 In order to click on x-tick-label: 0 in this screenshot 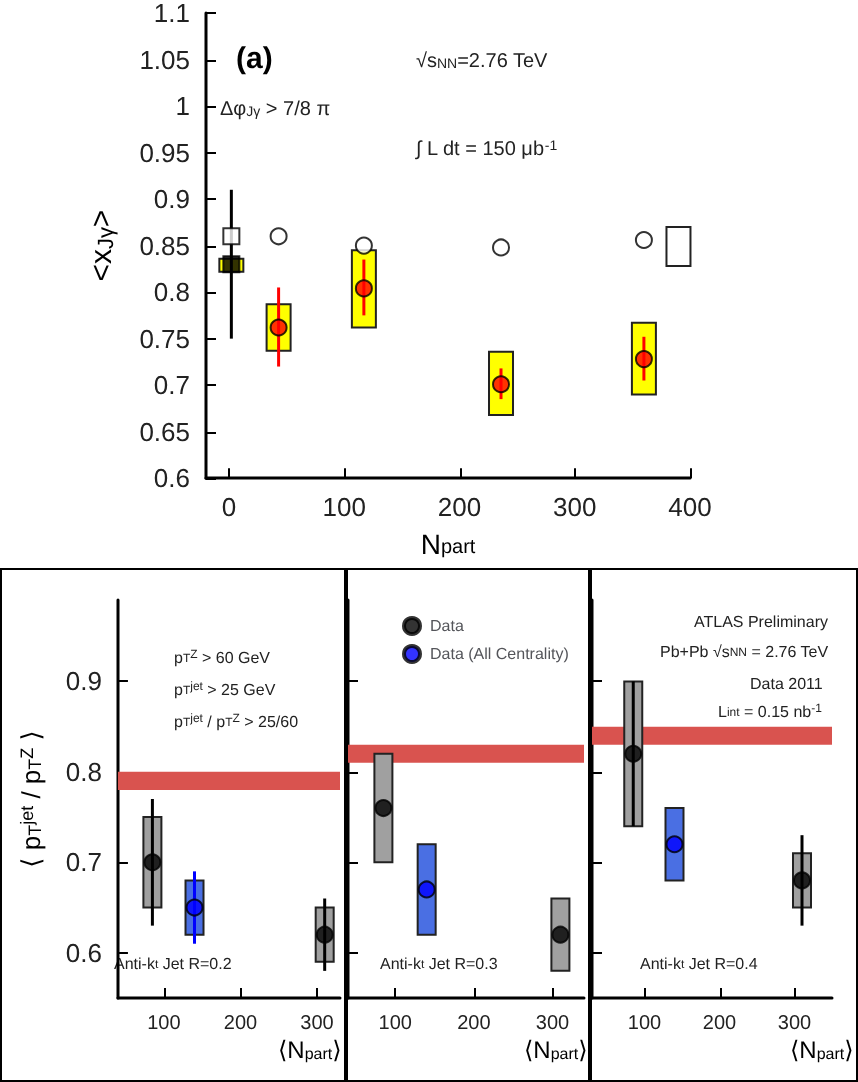, I will do `click(229, 507)`.